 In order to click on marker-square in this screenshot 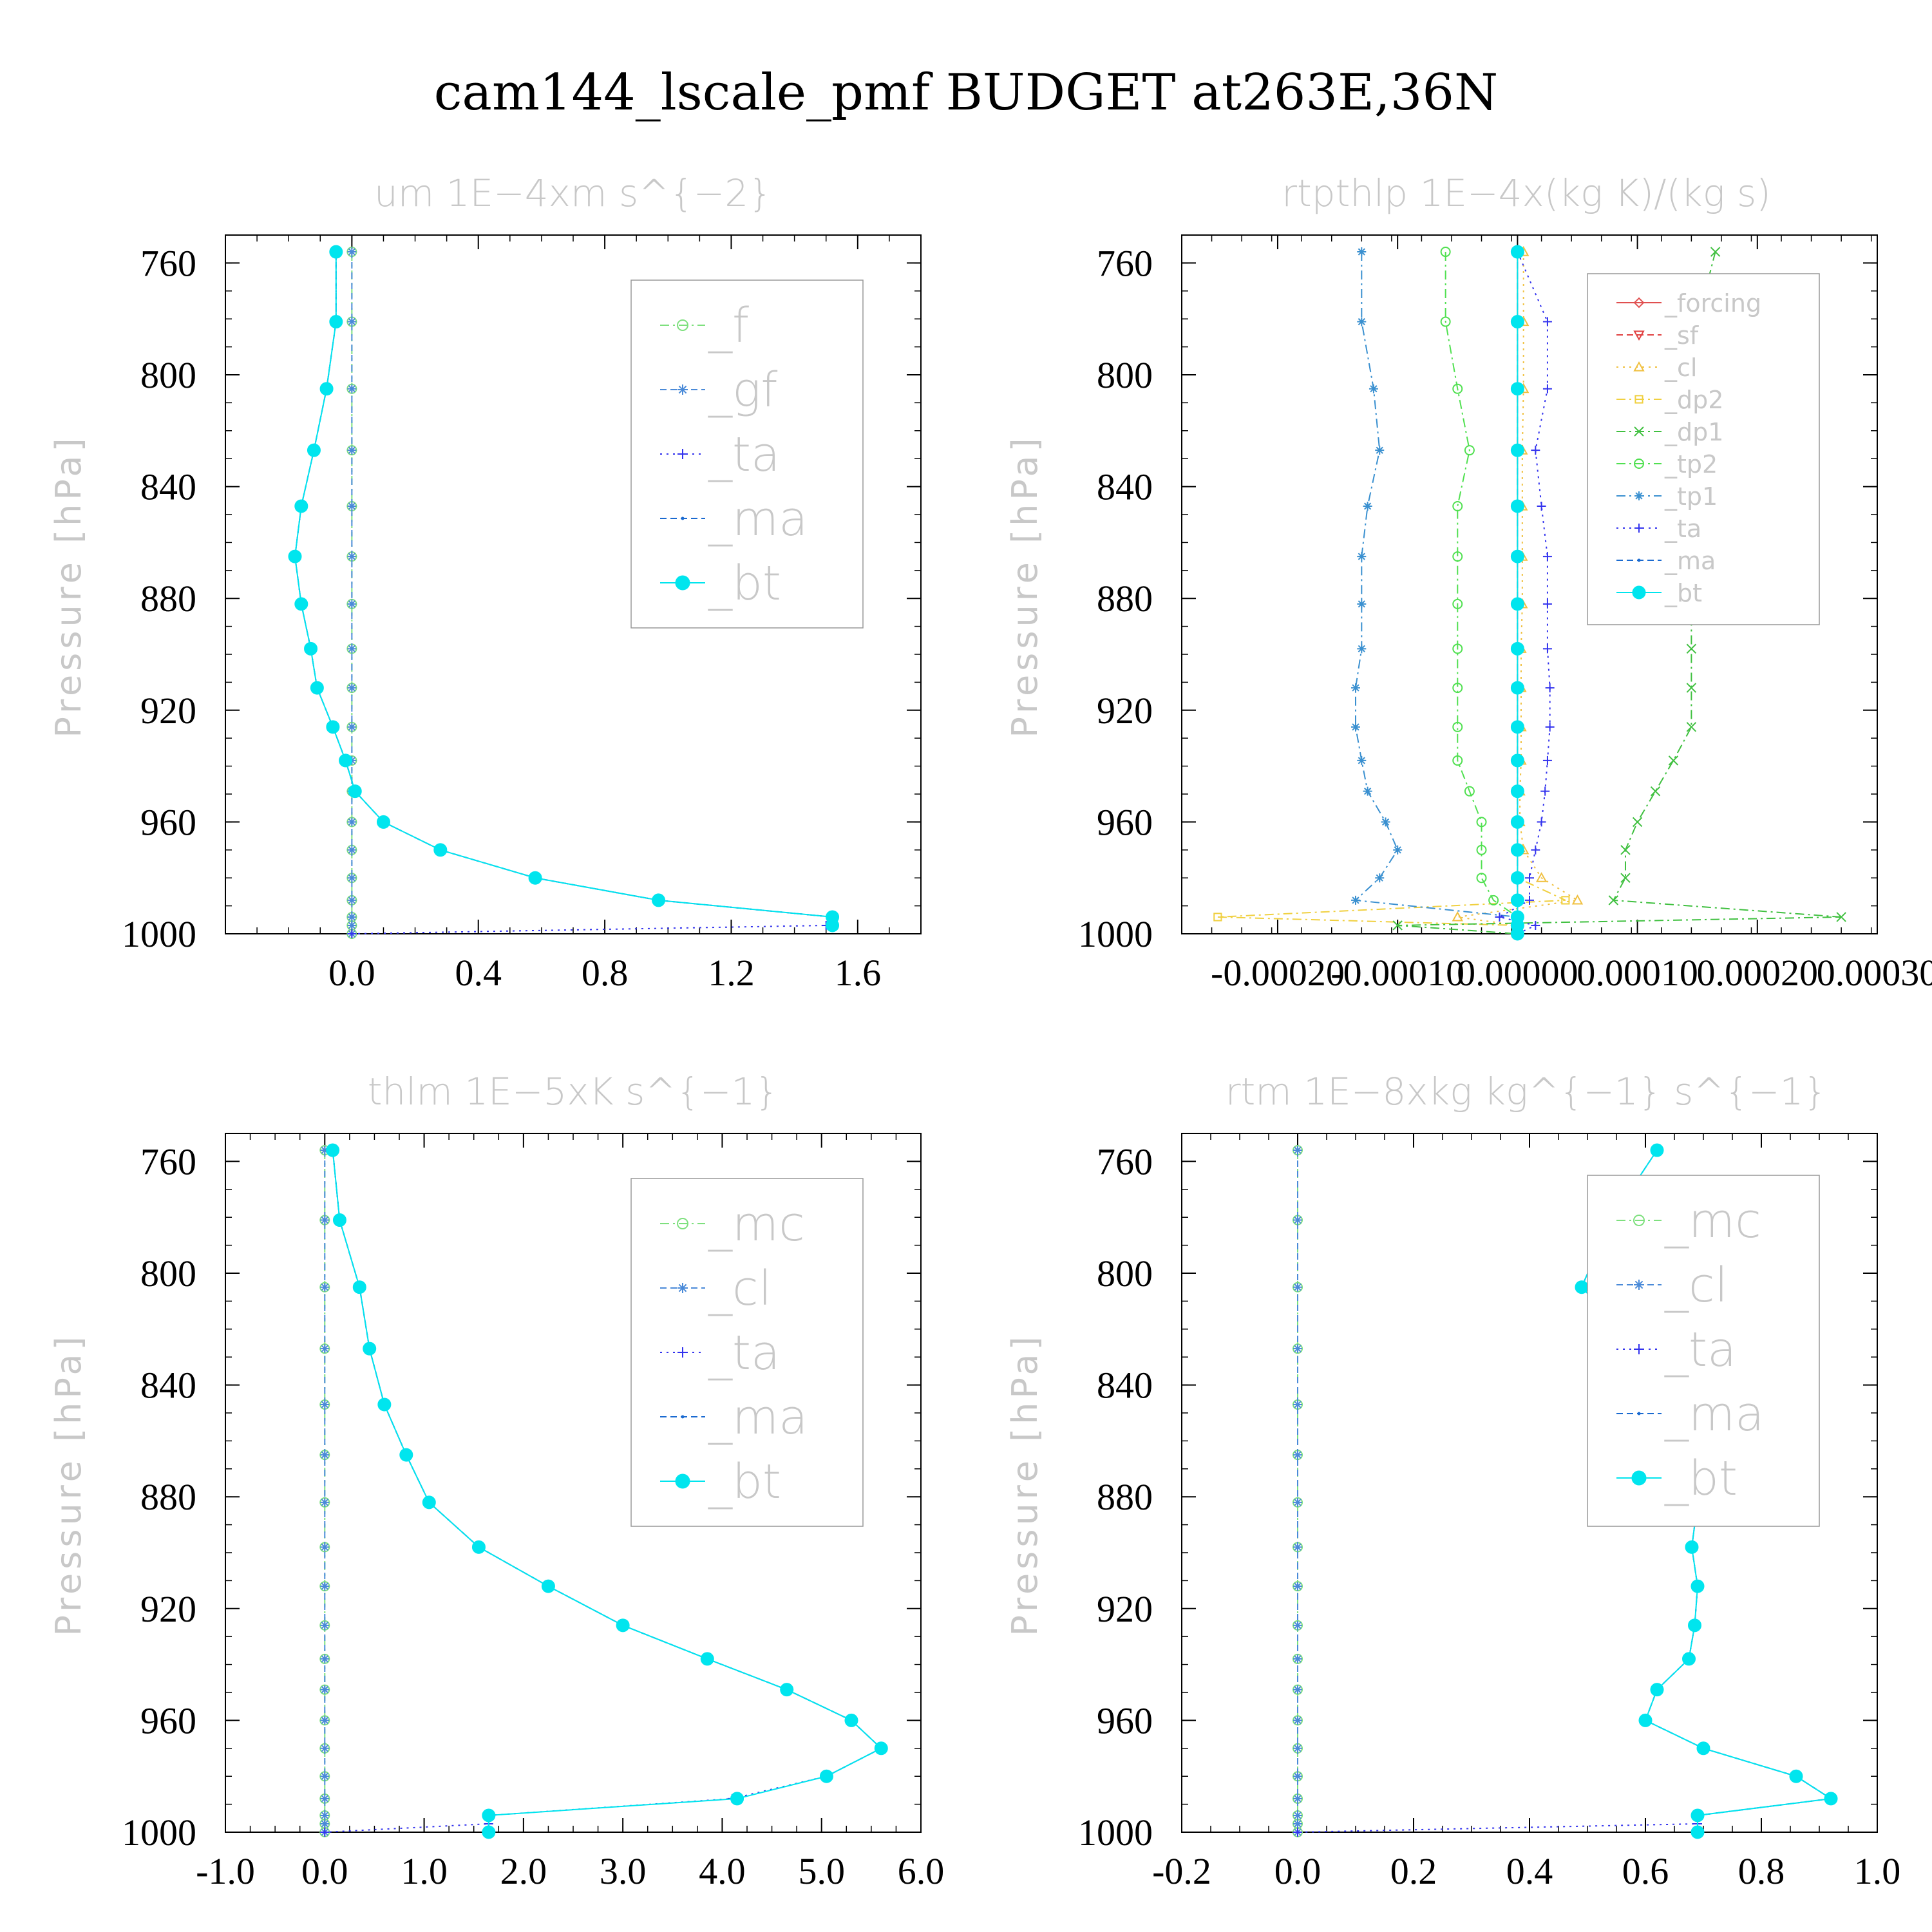, I will do `click(1218, 917)`.